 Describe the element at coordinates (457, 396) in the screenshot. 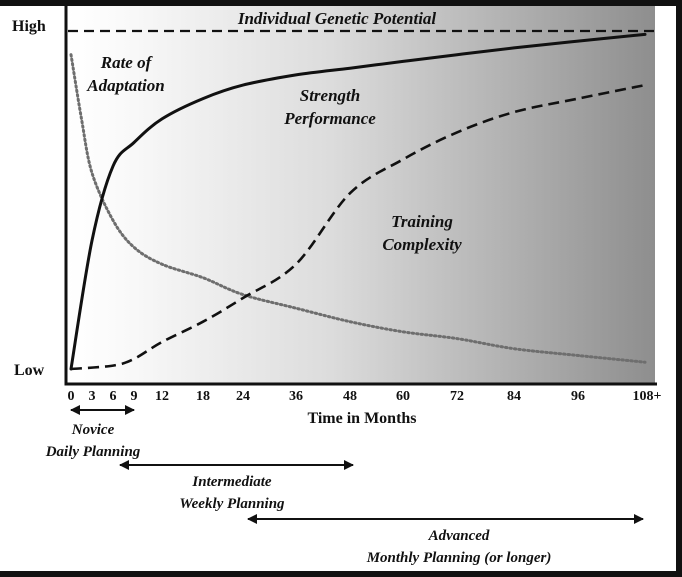

I see `x-tick-label-10: 72` at that location.